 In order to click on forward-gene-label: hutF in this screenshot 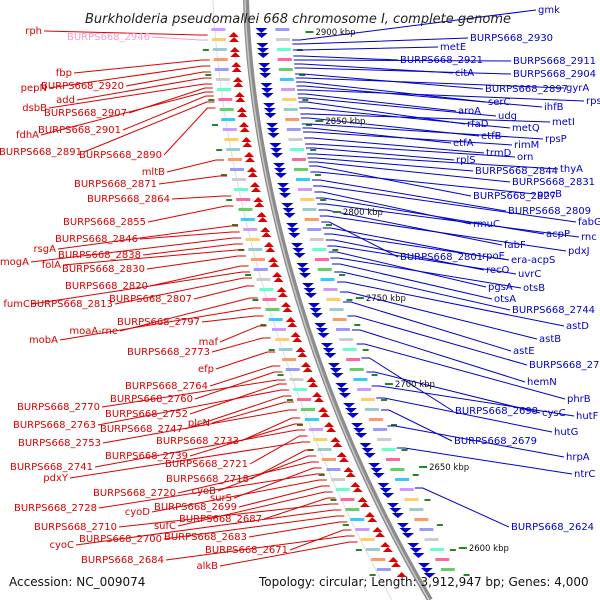, I will do `click(587, 416)`.